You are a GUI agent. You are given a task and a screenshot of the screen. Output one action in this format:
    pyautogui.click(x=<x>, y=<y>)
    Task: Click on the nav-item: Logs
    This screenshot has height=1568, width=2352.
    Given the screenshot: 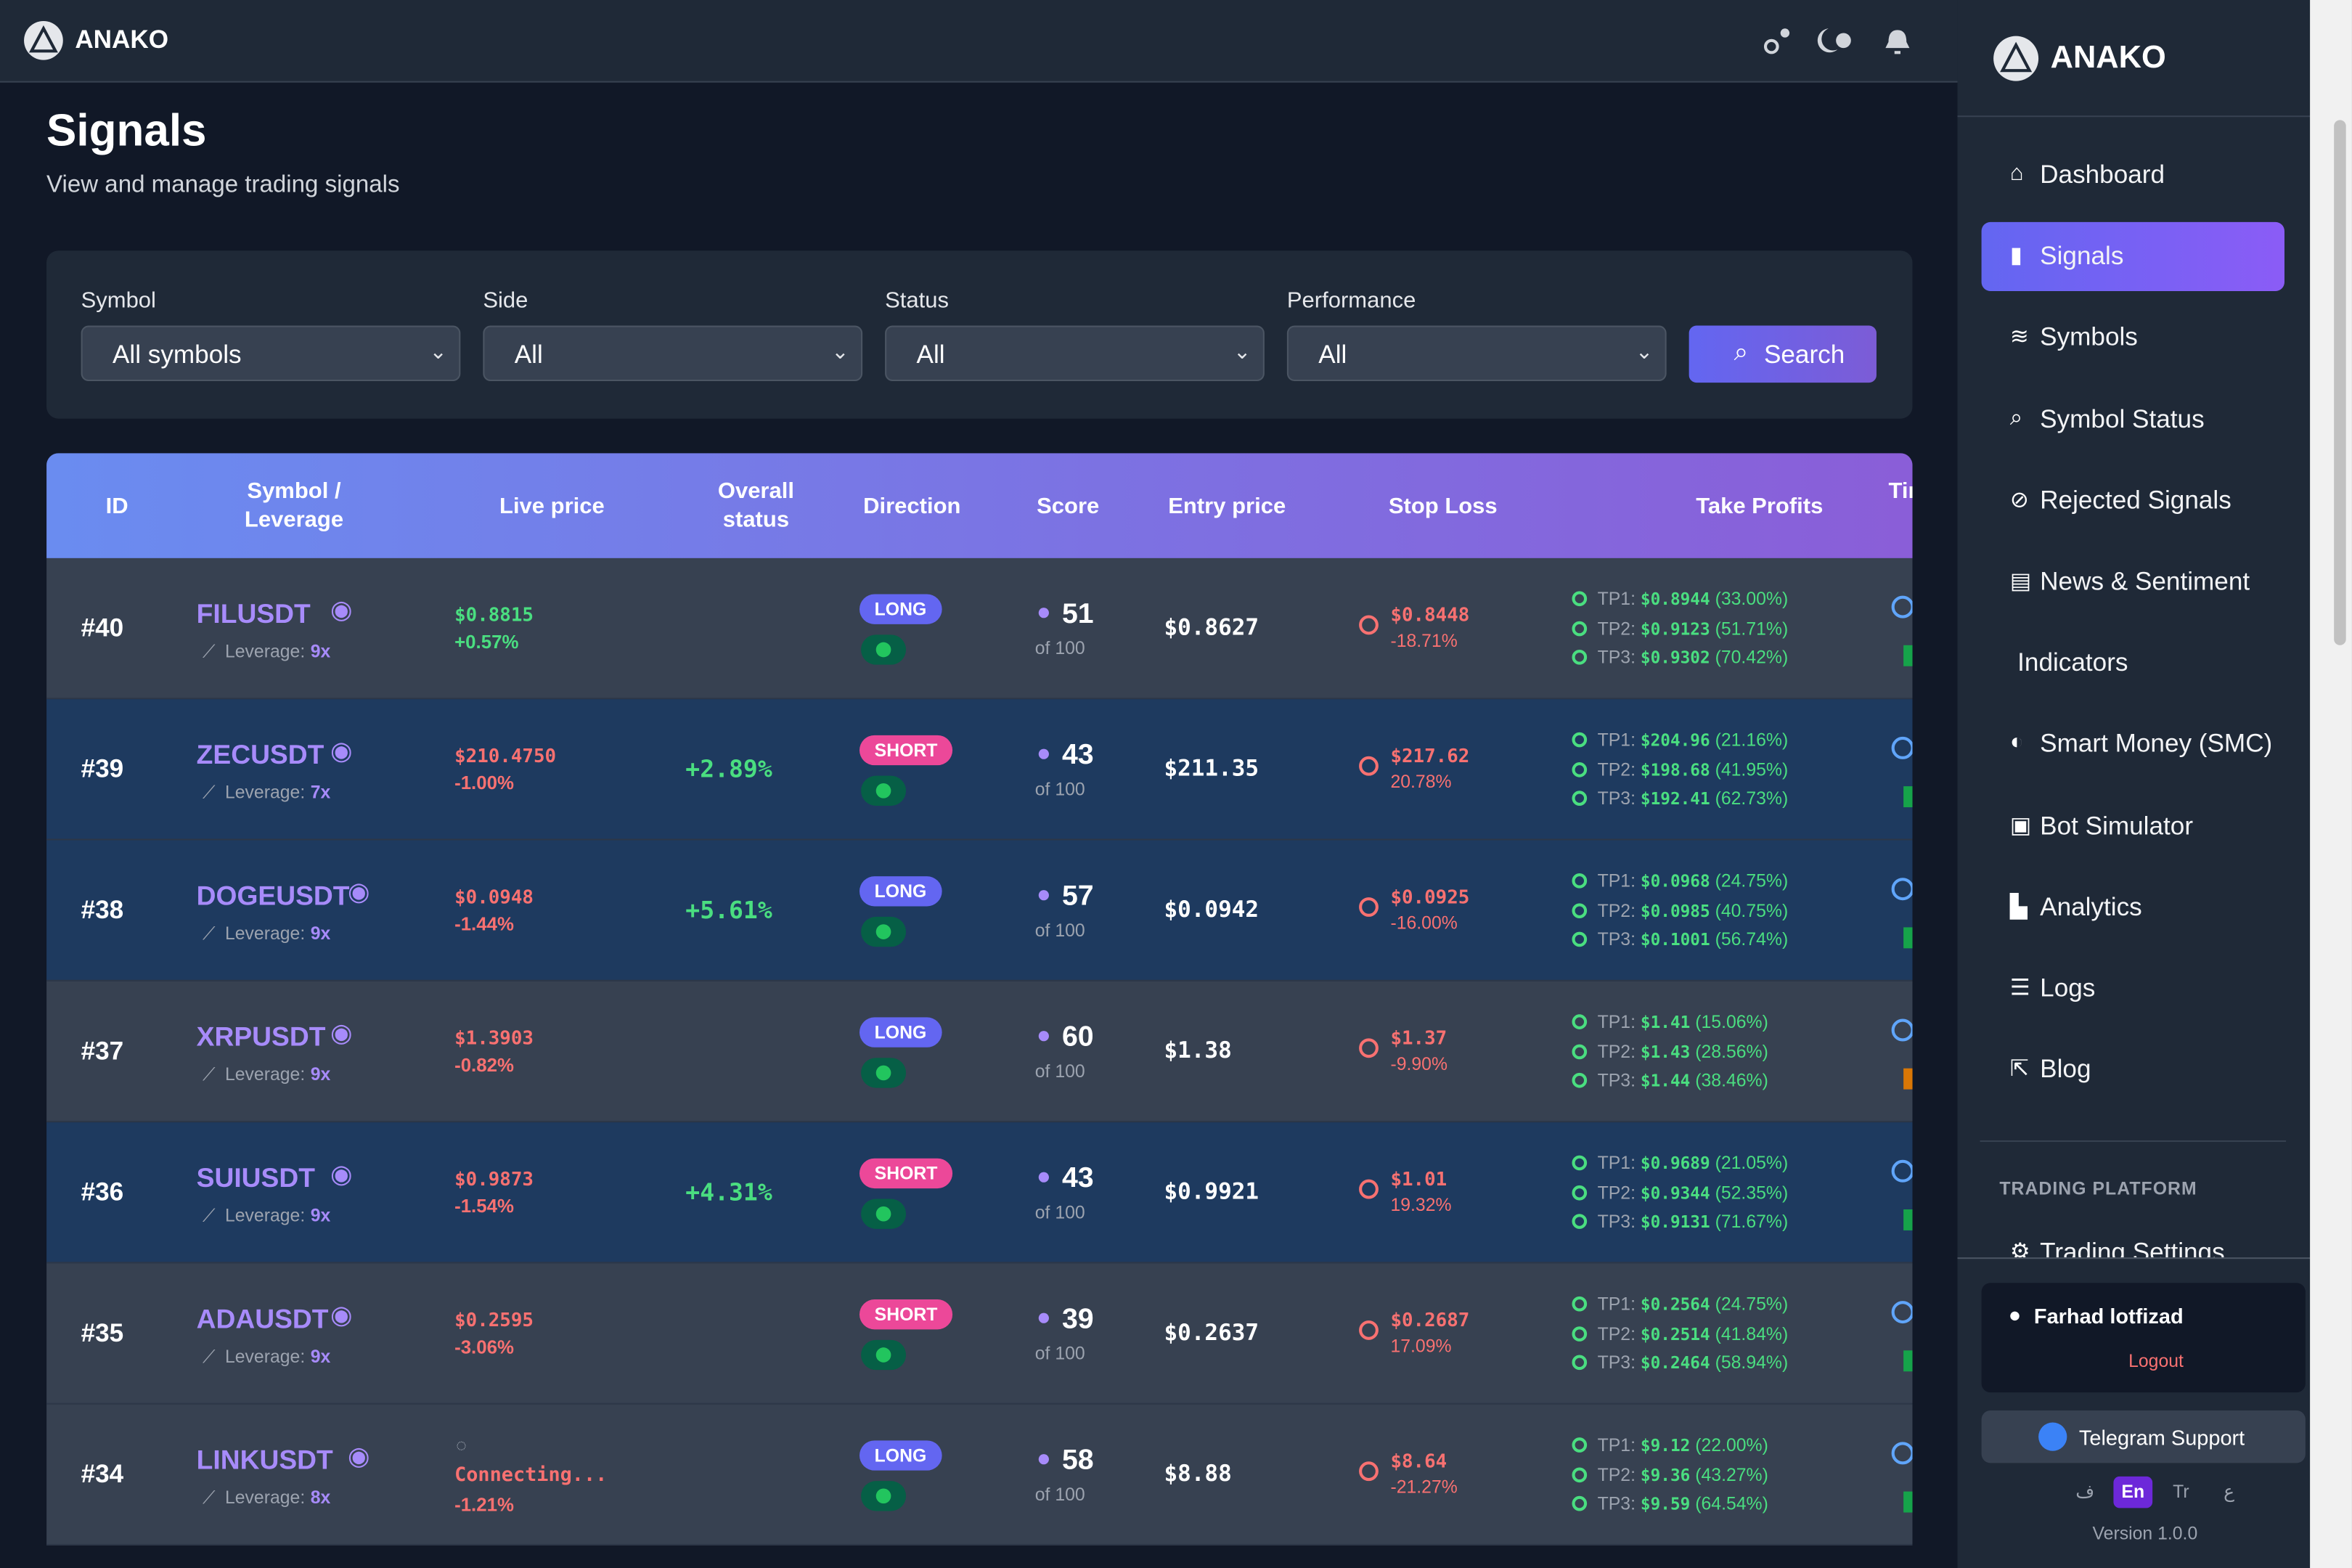 What is the action you would take?
    pyautogui.click(x=2068, y=988)
    